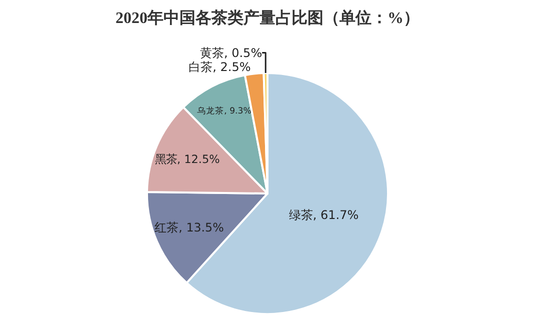 The width and height of the screenshot is (535, 336). What do you see at coordinates (323, 215) in the screenshot?
I see `slice-label: 绿茶, 61.7%` at bounding box center [323, 215].